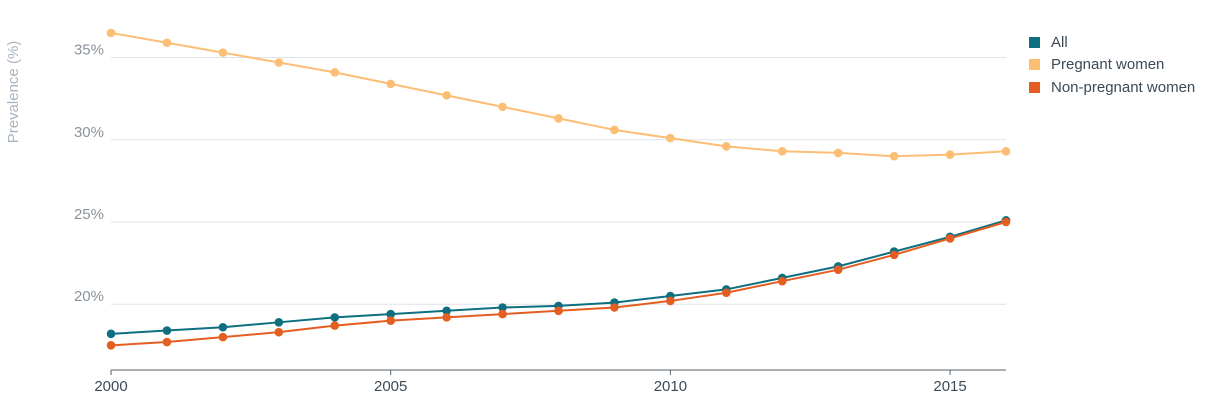  What do you see at coordinates (670, 386) in the screenshot?
I see `x-tick-label: 2010` at bounding box center [670, 386].